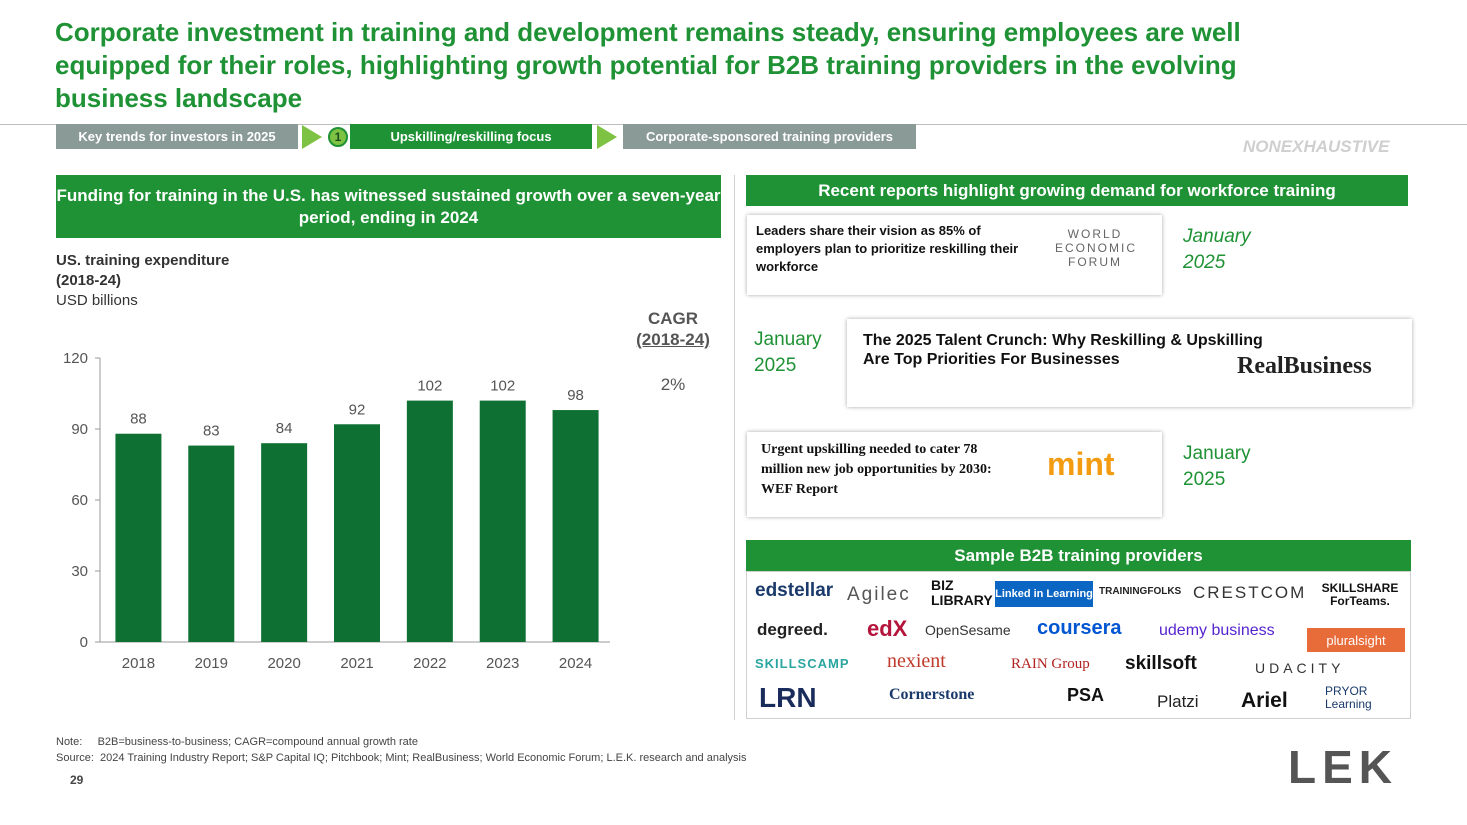 The width and height of the screenshot is (1467, 825). I want to click on provider-logo-nexient: nexient, so click(916, 661).